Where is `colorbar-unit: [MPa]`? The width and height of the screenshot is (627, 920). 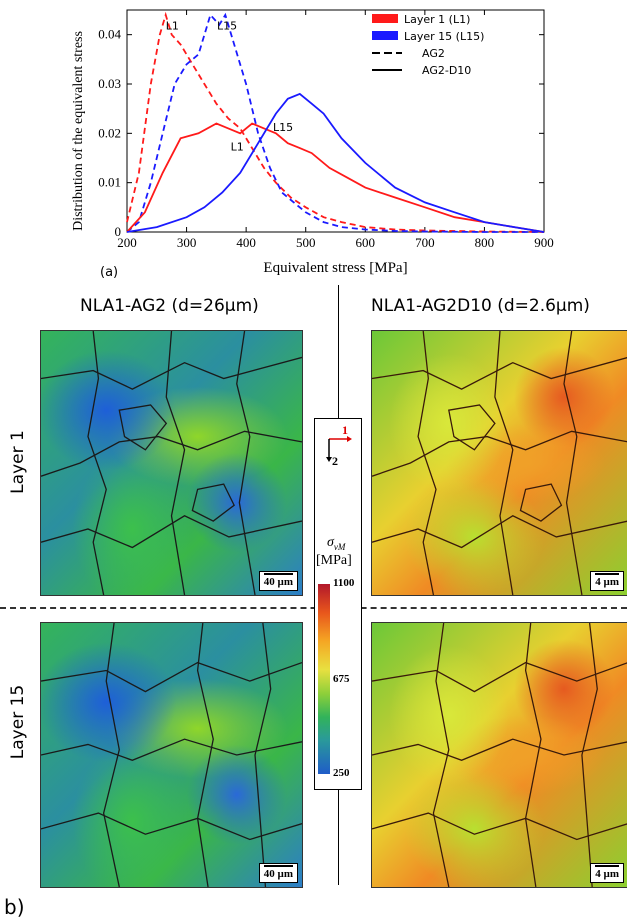 colorbar-unit: [MPa] is located at coordinates (334, 560).